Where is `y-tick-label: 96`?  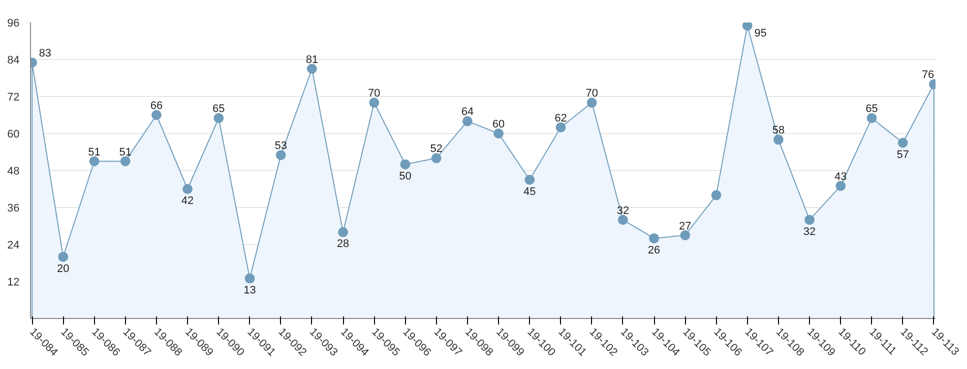 y-tick-label: 96 is located at coordinates (13, 24).